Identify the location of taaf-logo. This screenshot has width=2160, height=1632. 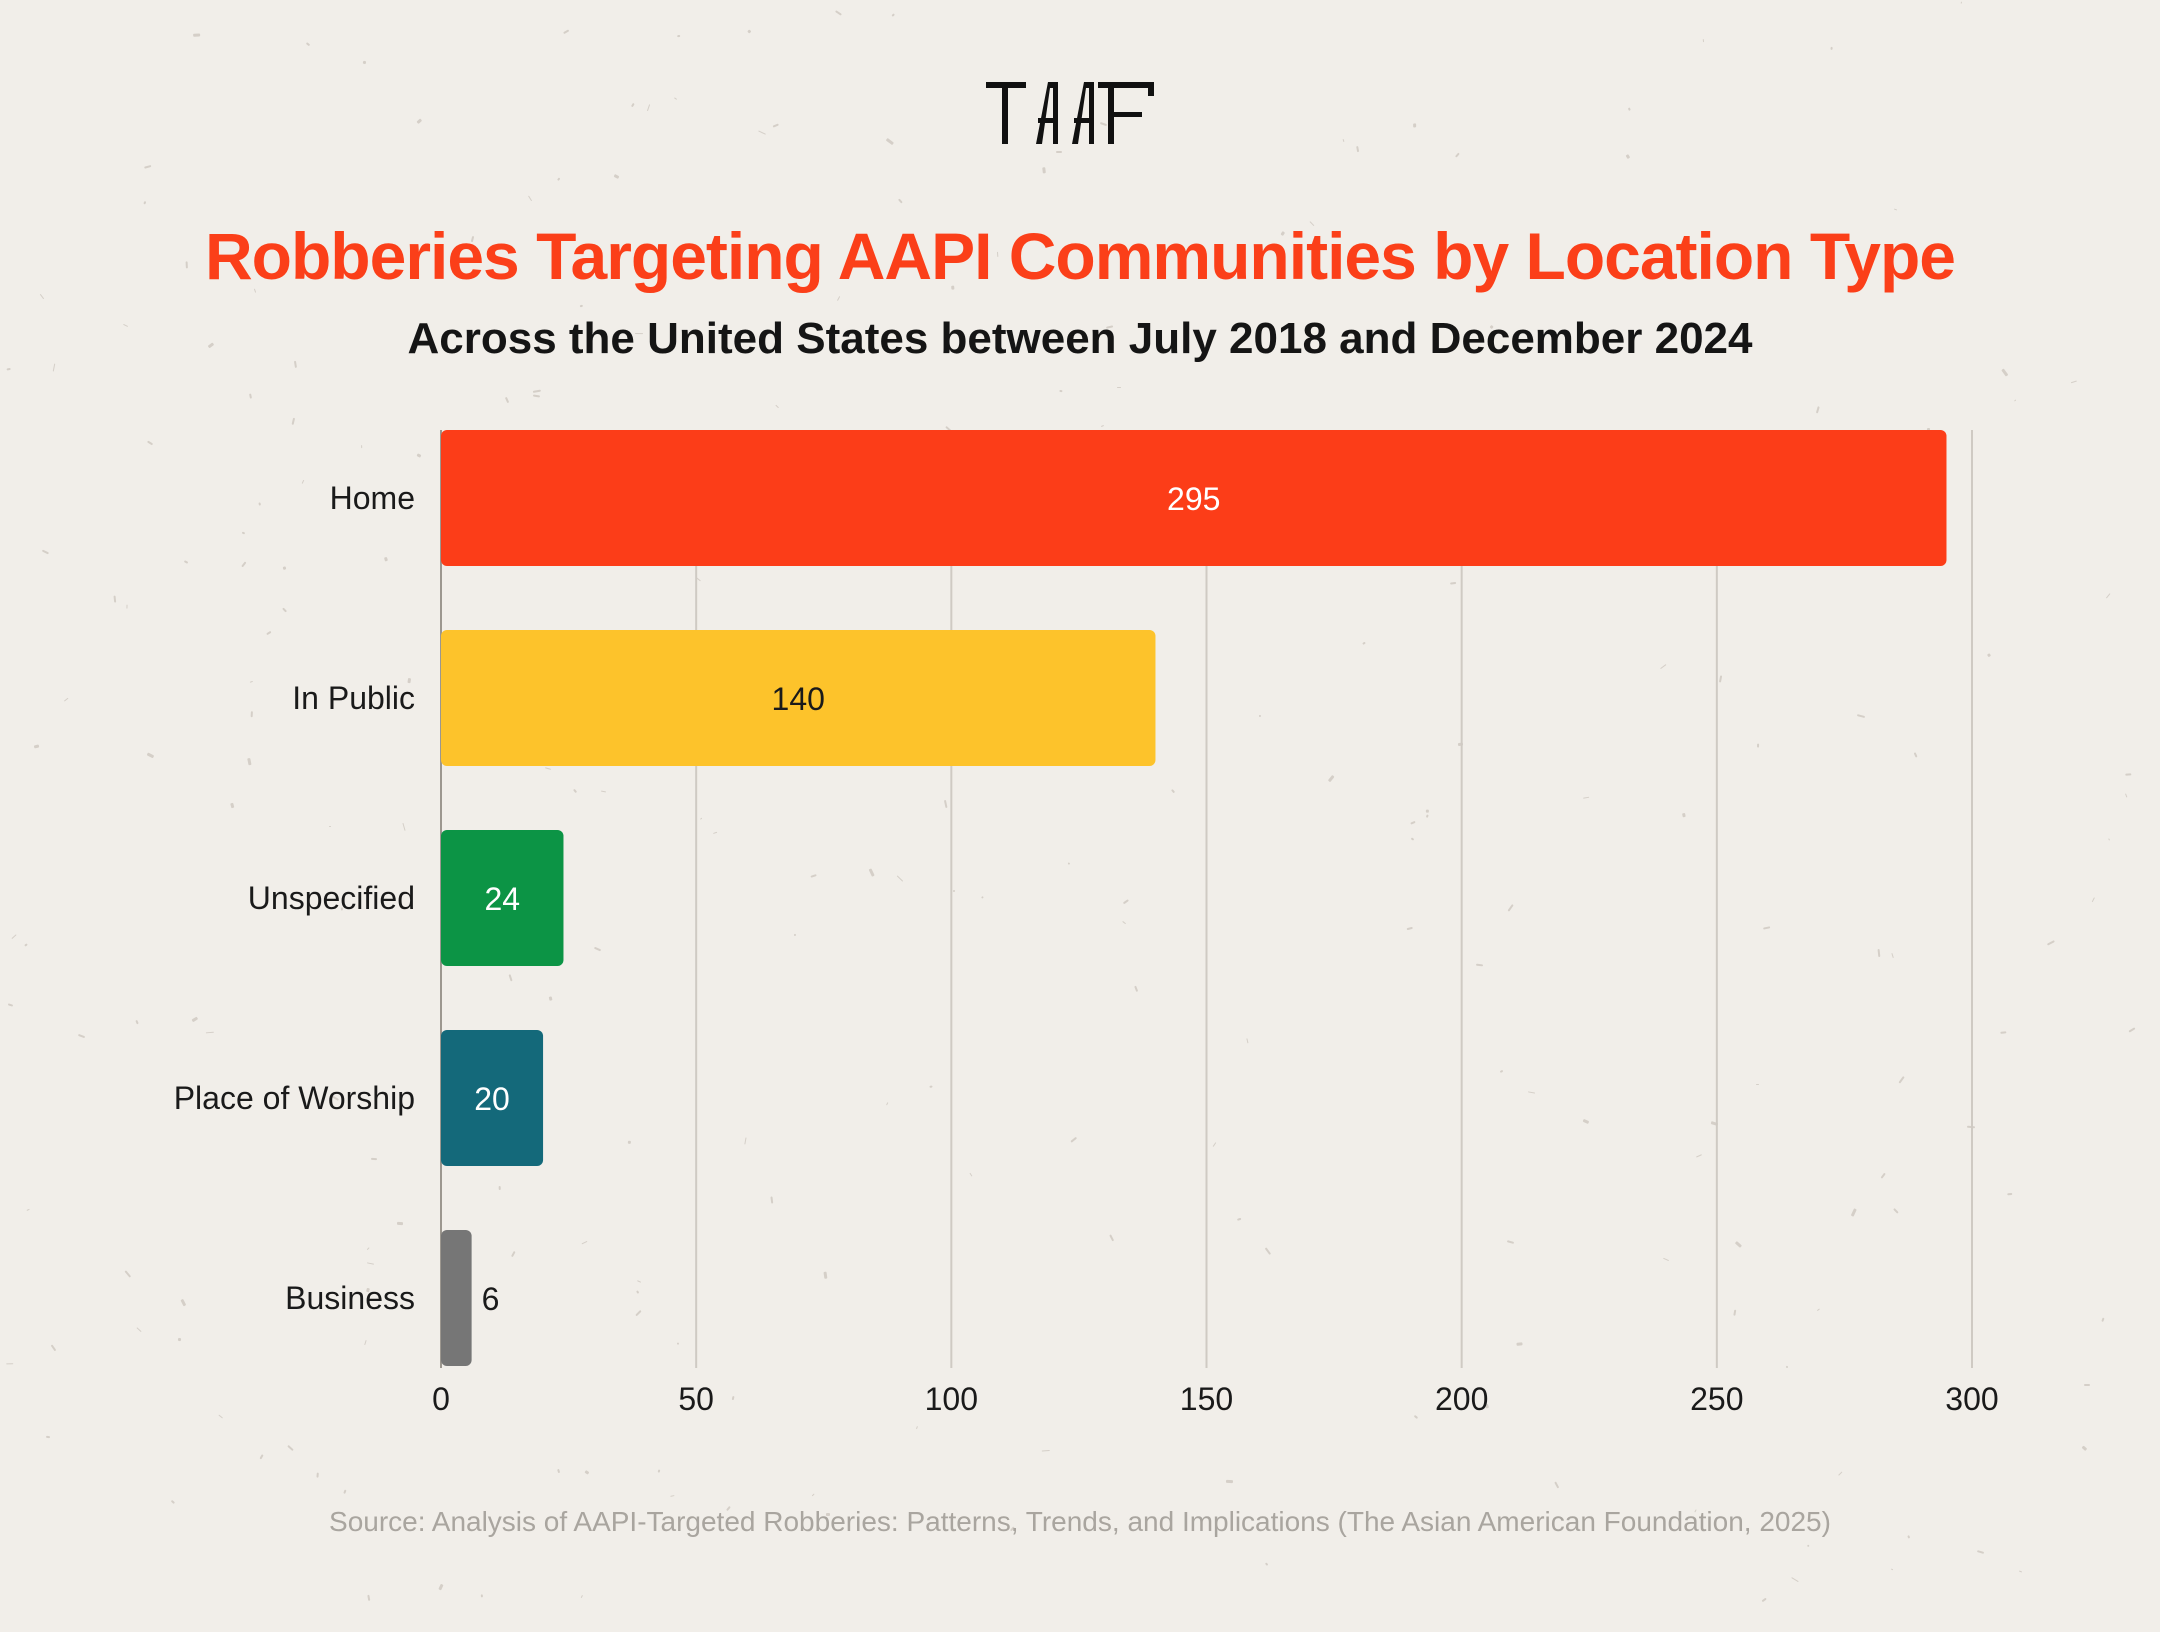
(1080, 113).